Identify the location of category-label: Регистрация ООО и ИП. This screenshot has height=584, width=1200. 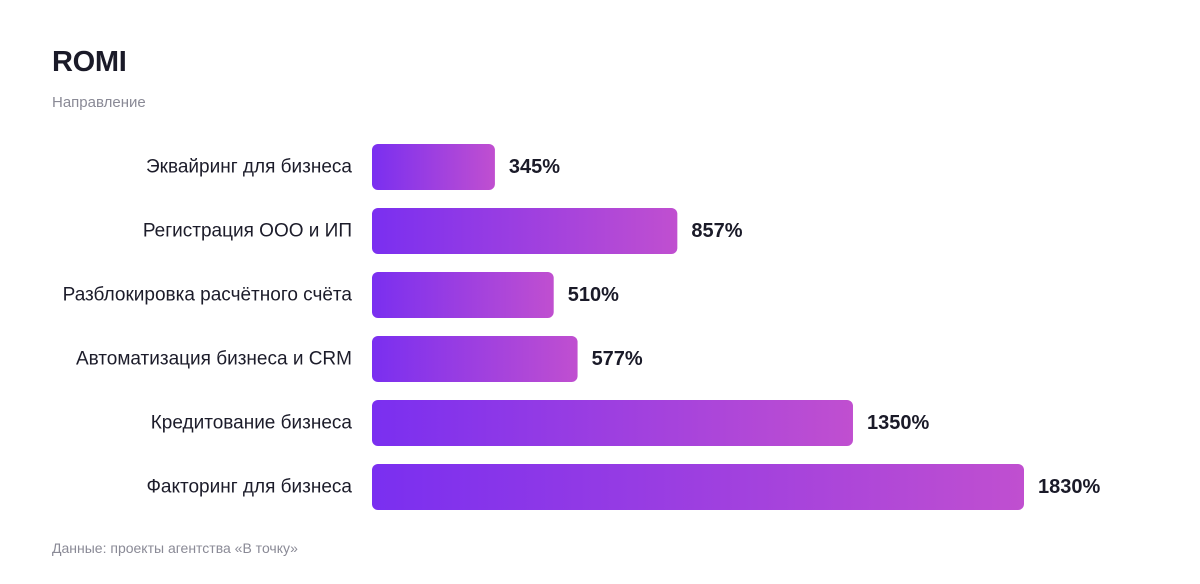
(247, 231).